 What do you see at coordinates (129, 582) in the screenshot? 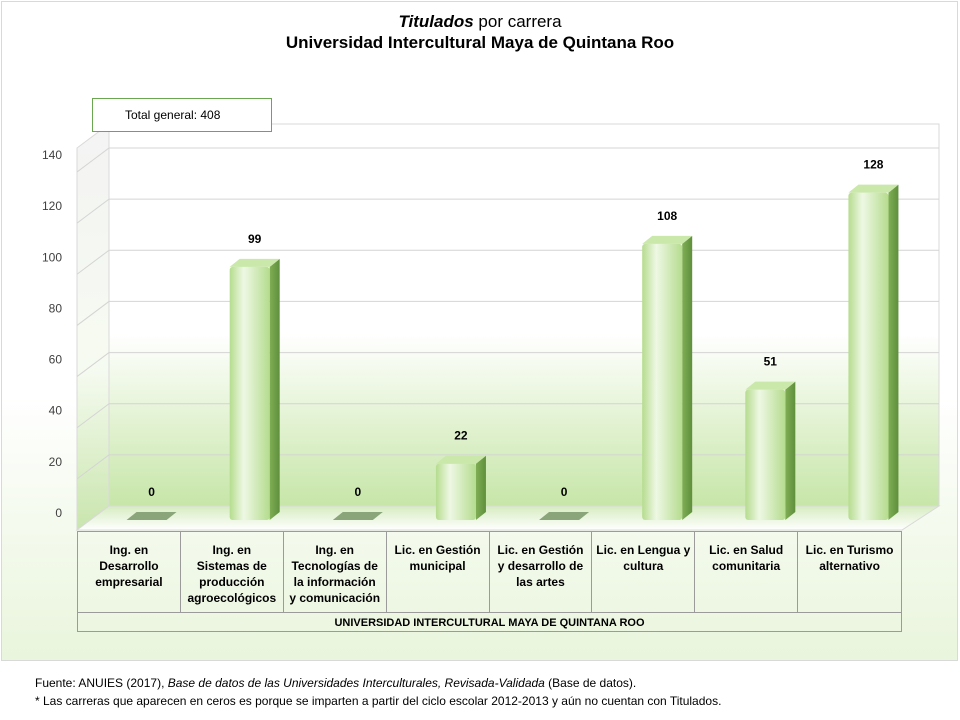
I see `category-label-line: empresarial` at bounding box center [129, 582].